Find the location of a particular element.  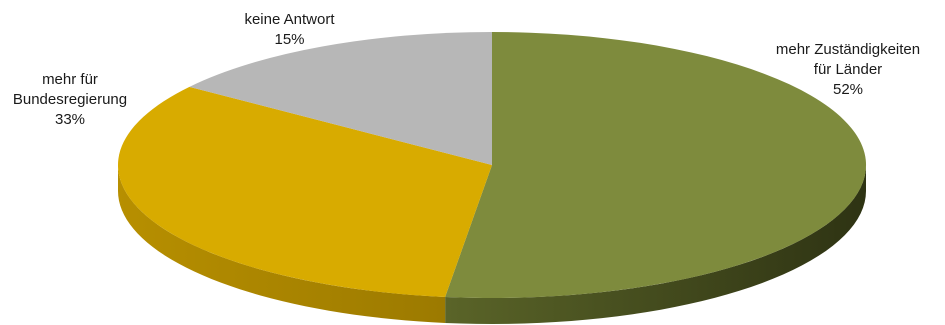

slice-value-laender: 52% is located at coordinates (848, 89).